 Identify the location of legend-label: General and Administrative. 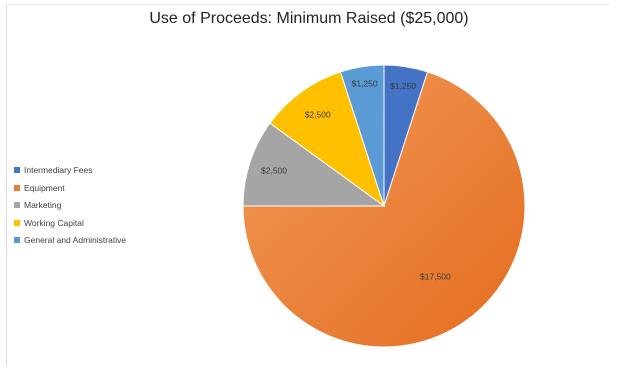
(75, 240).